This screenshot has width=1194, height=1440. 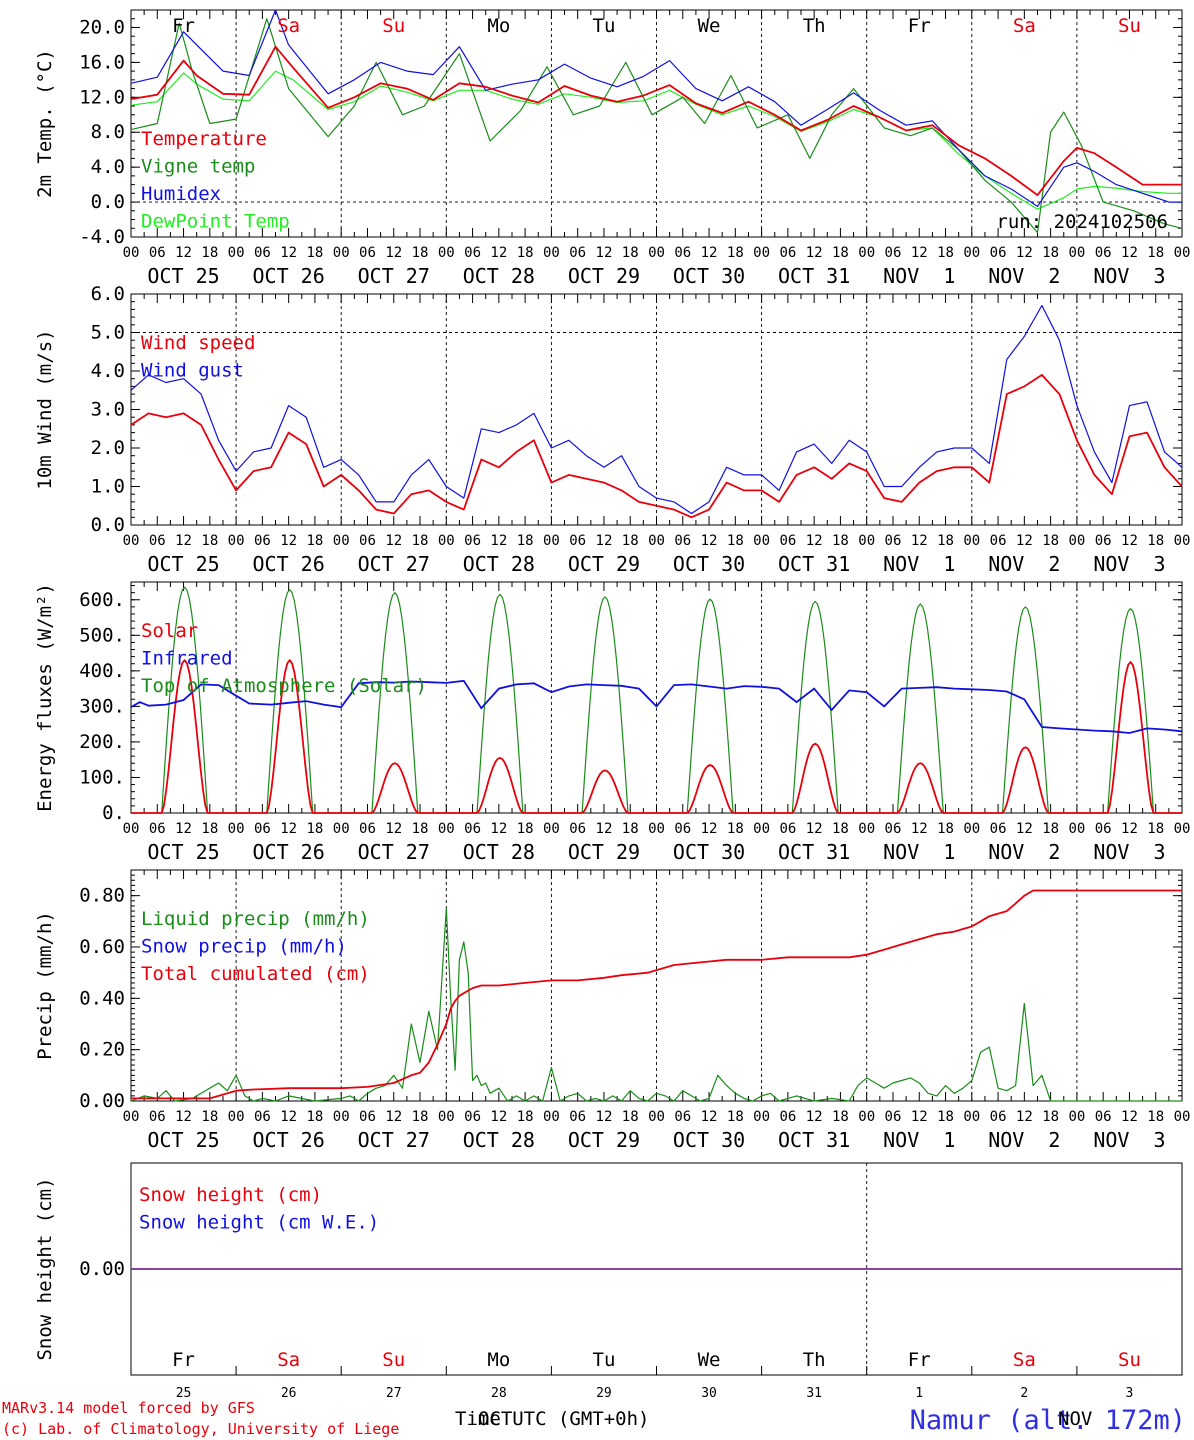 I want to click on legend-entry: Solar, so click(x=169, y=631).